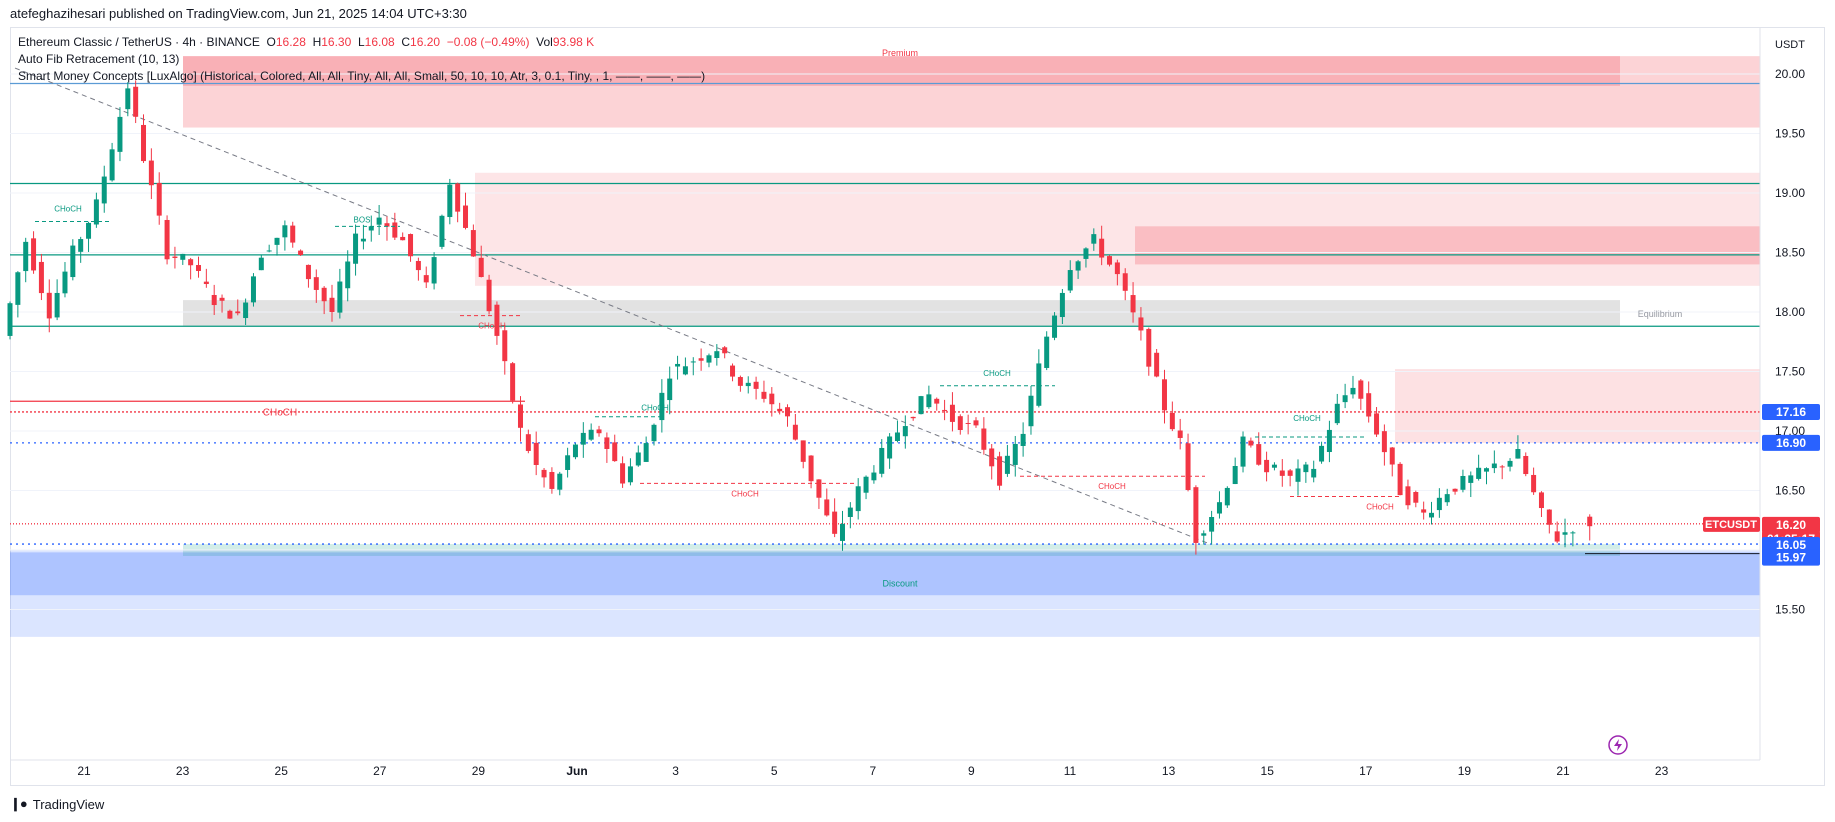 Image resolution: width=1835 pixels, height=822 pixels. What do you see at coordinates (1790, 193) in the screenshot?
I see `price-tick: 19.00` at bounding box center [1790, 193].